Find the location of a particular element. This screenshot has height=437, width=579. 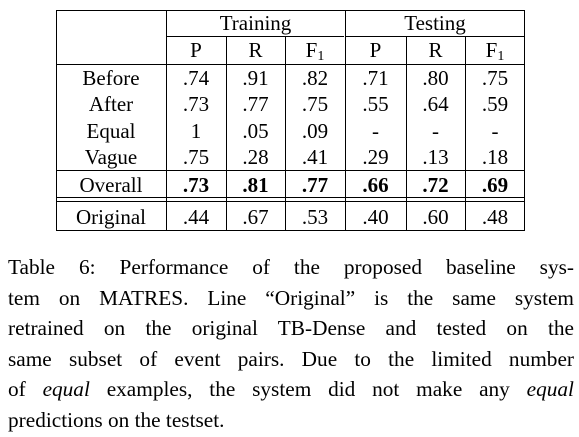

table-cell: .59 is located at coordinates (495, 104).